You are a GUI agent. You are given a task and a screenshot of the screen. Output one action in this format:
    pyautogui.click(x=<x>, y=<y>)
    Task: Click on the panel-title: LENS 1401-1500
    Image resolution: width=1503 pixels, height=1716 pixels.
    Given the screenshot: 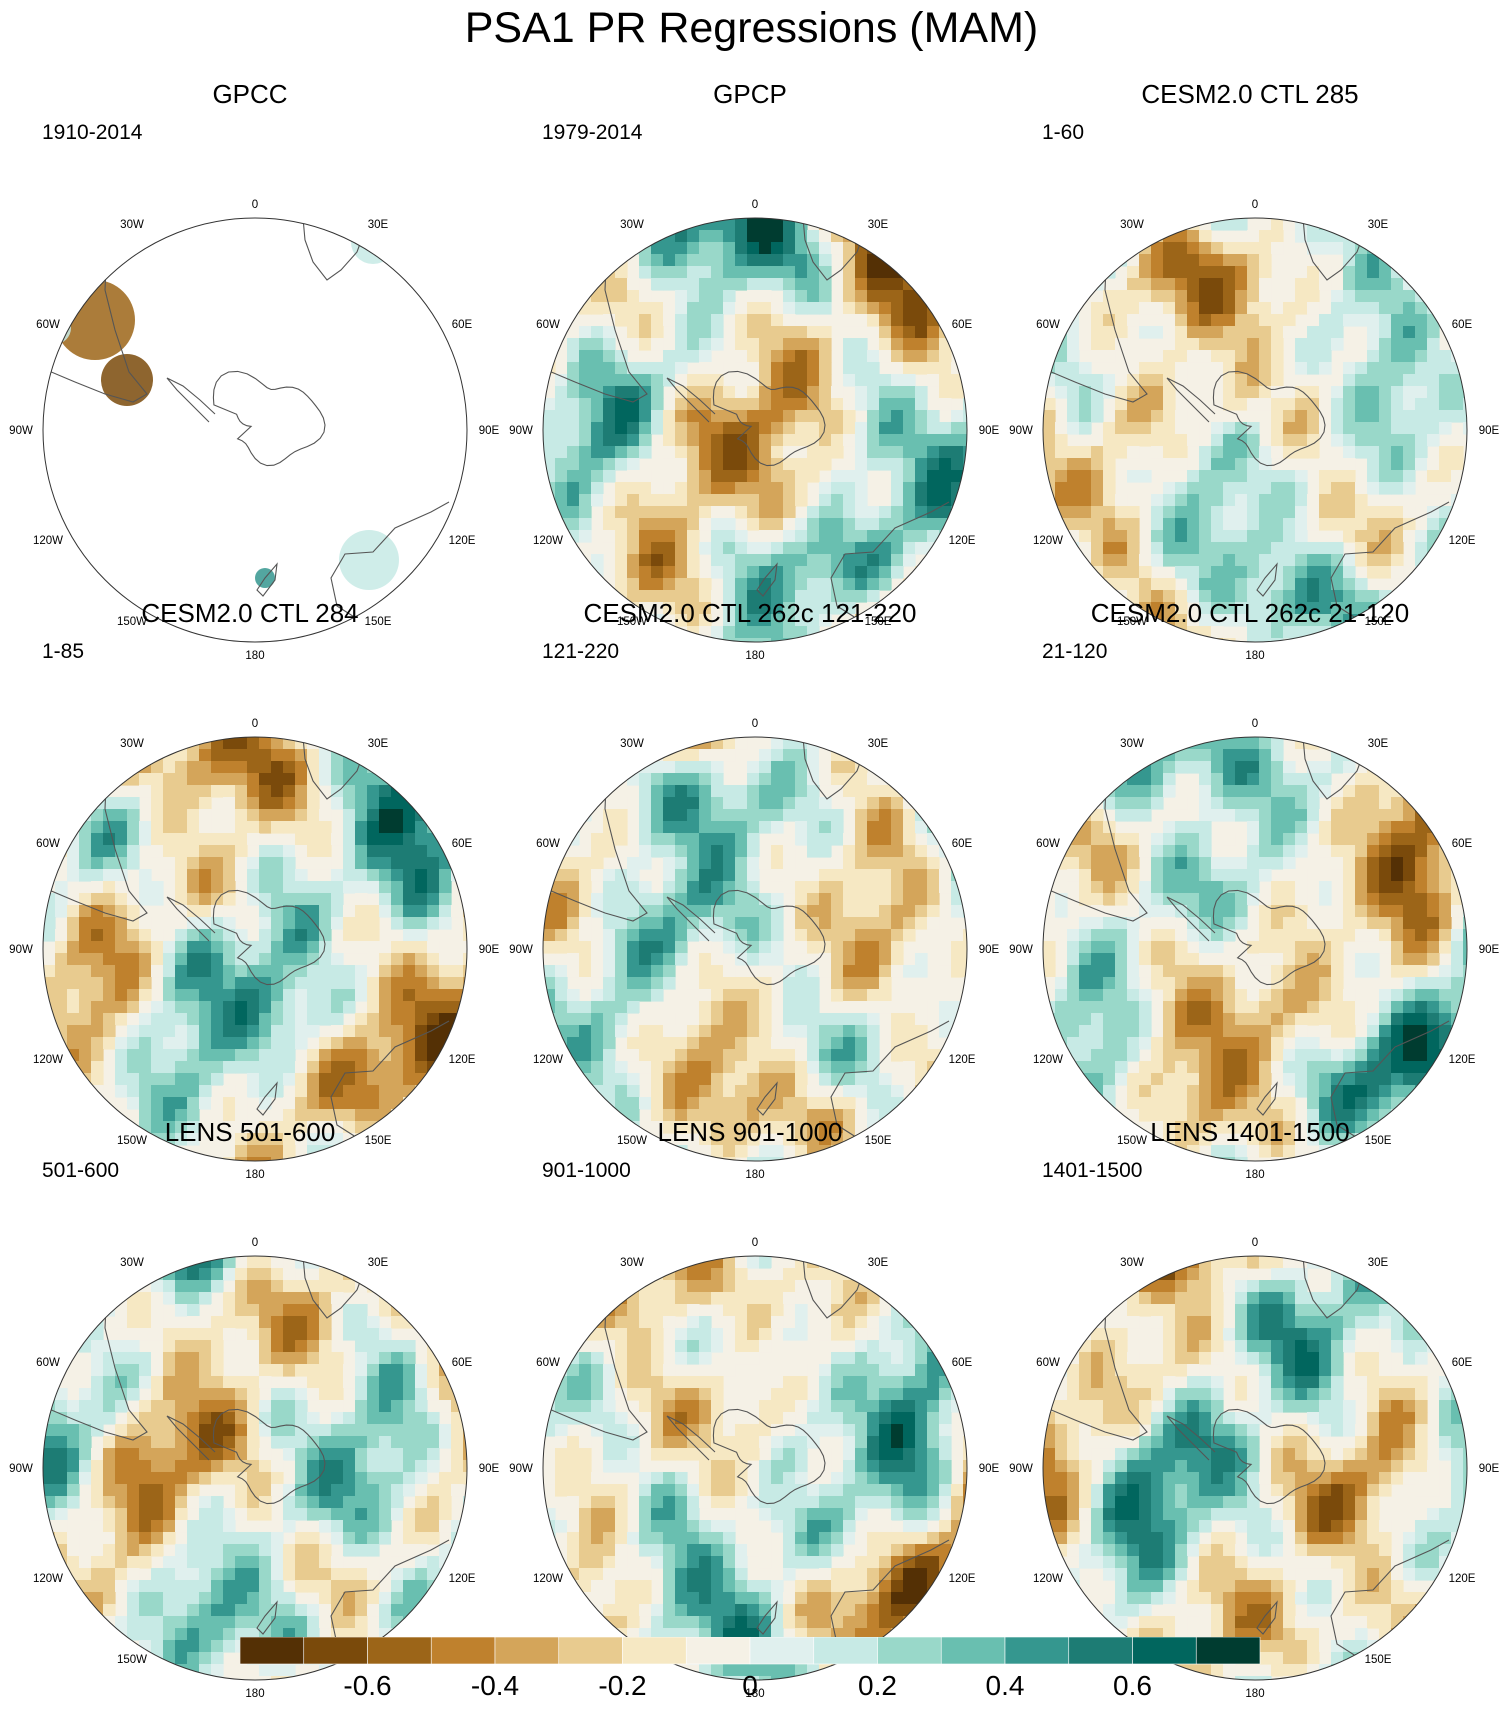 What is the action you would take?
    pyautogui.click(x=1250, y=1132)
    